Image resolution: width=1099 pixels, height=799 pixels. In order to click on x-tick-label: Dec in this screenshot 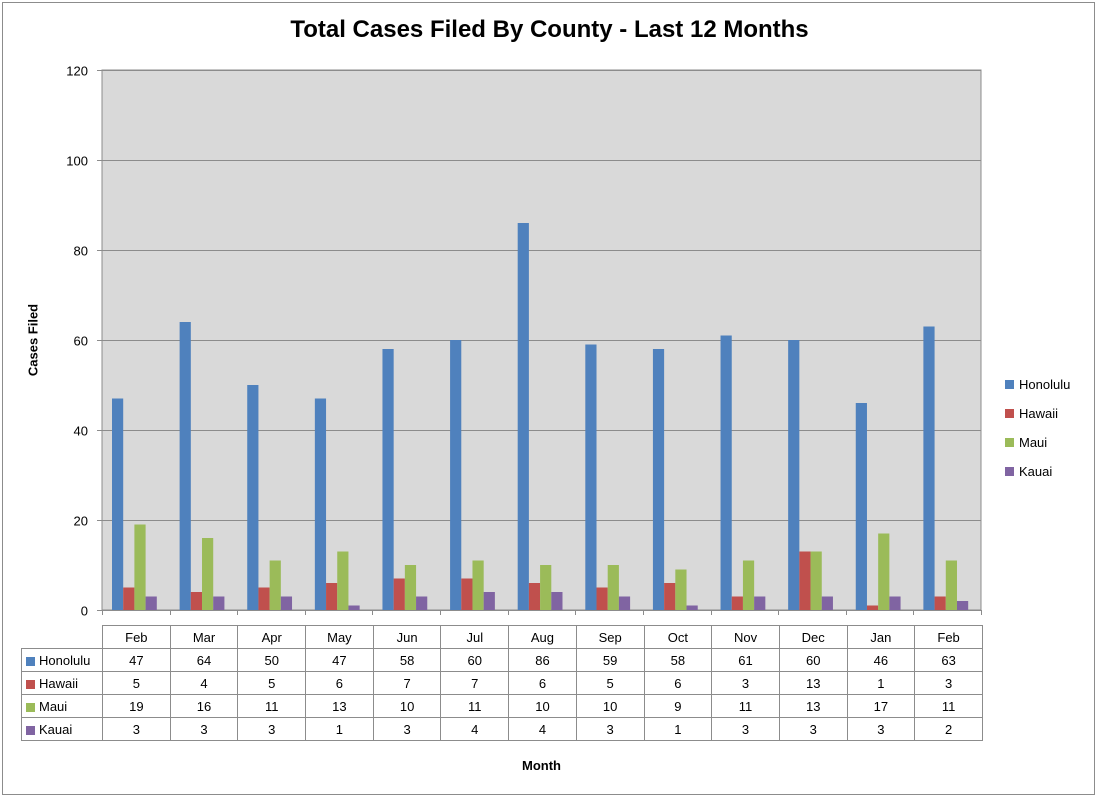, I will do `click(813, 637)`.